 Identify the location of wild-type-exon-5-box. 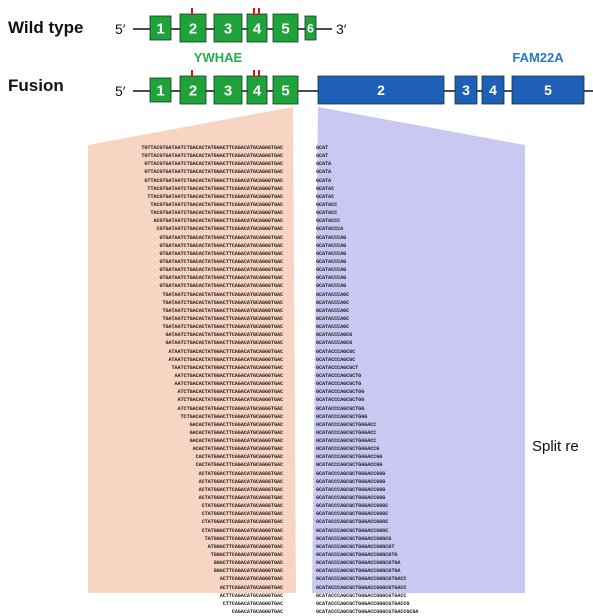
(285, 28).